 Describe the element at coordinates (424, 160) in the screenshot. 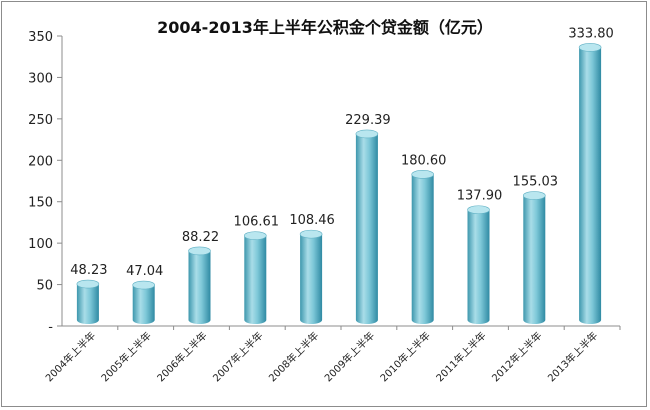

I see `data-label: 180.60` at that location.